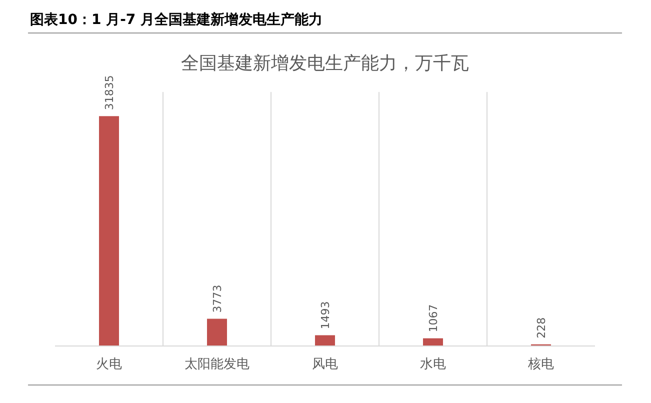 The height and width of the screenshot is (403, 651). Describe the element at coordinates (325, 364) in the screenshot. I see `x-tick-label: 风电` at that location.